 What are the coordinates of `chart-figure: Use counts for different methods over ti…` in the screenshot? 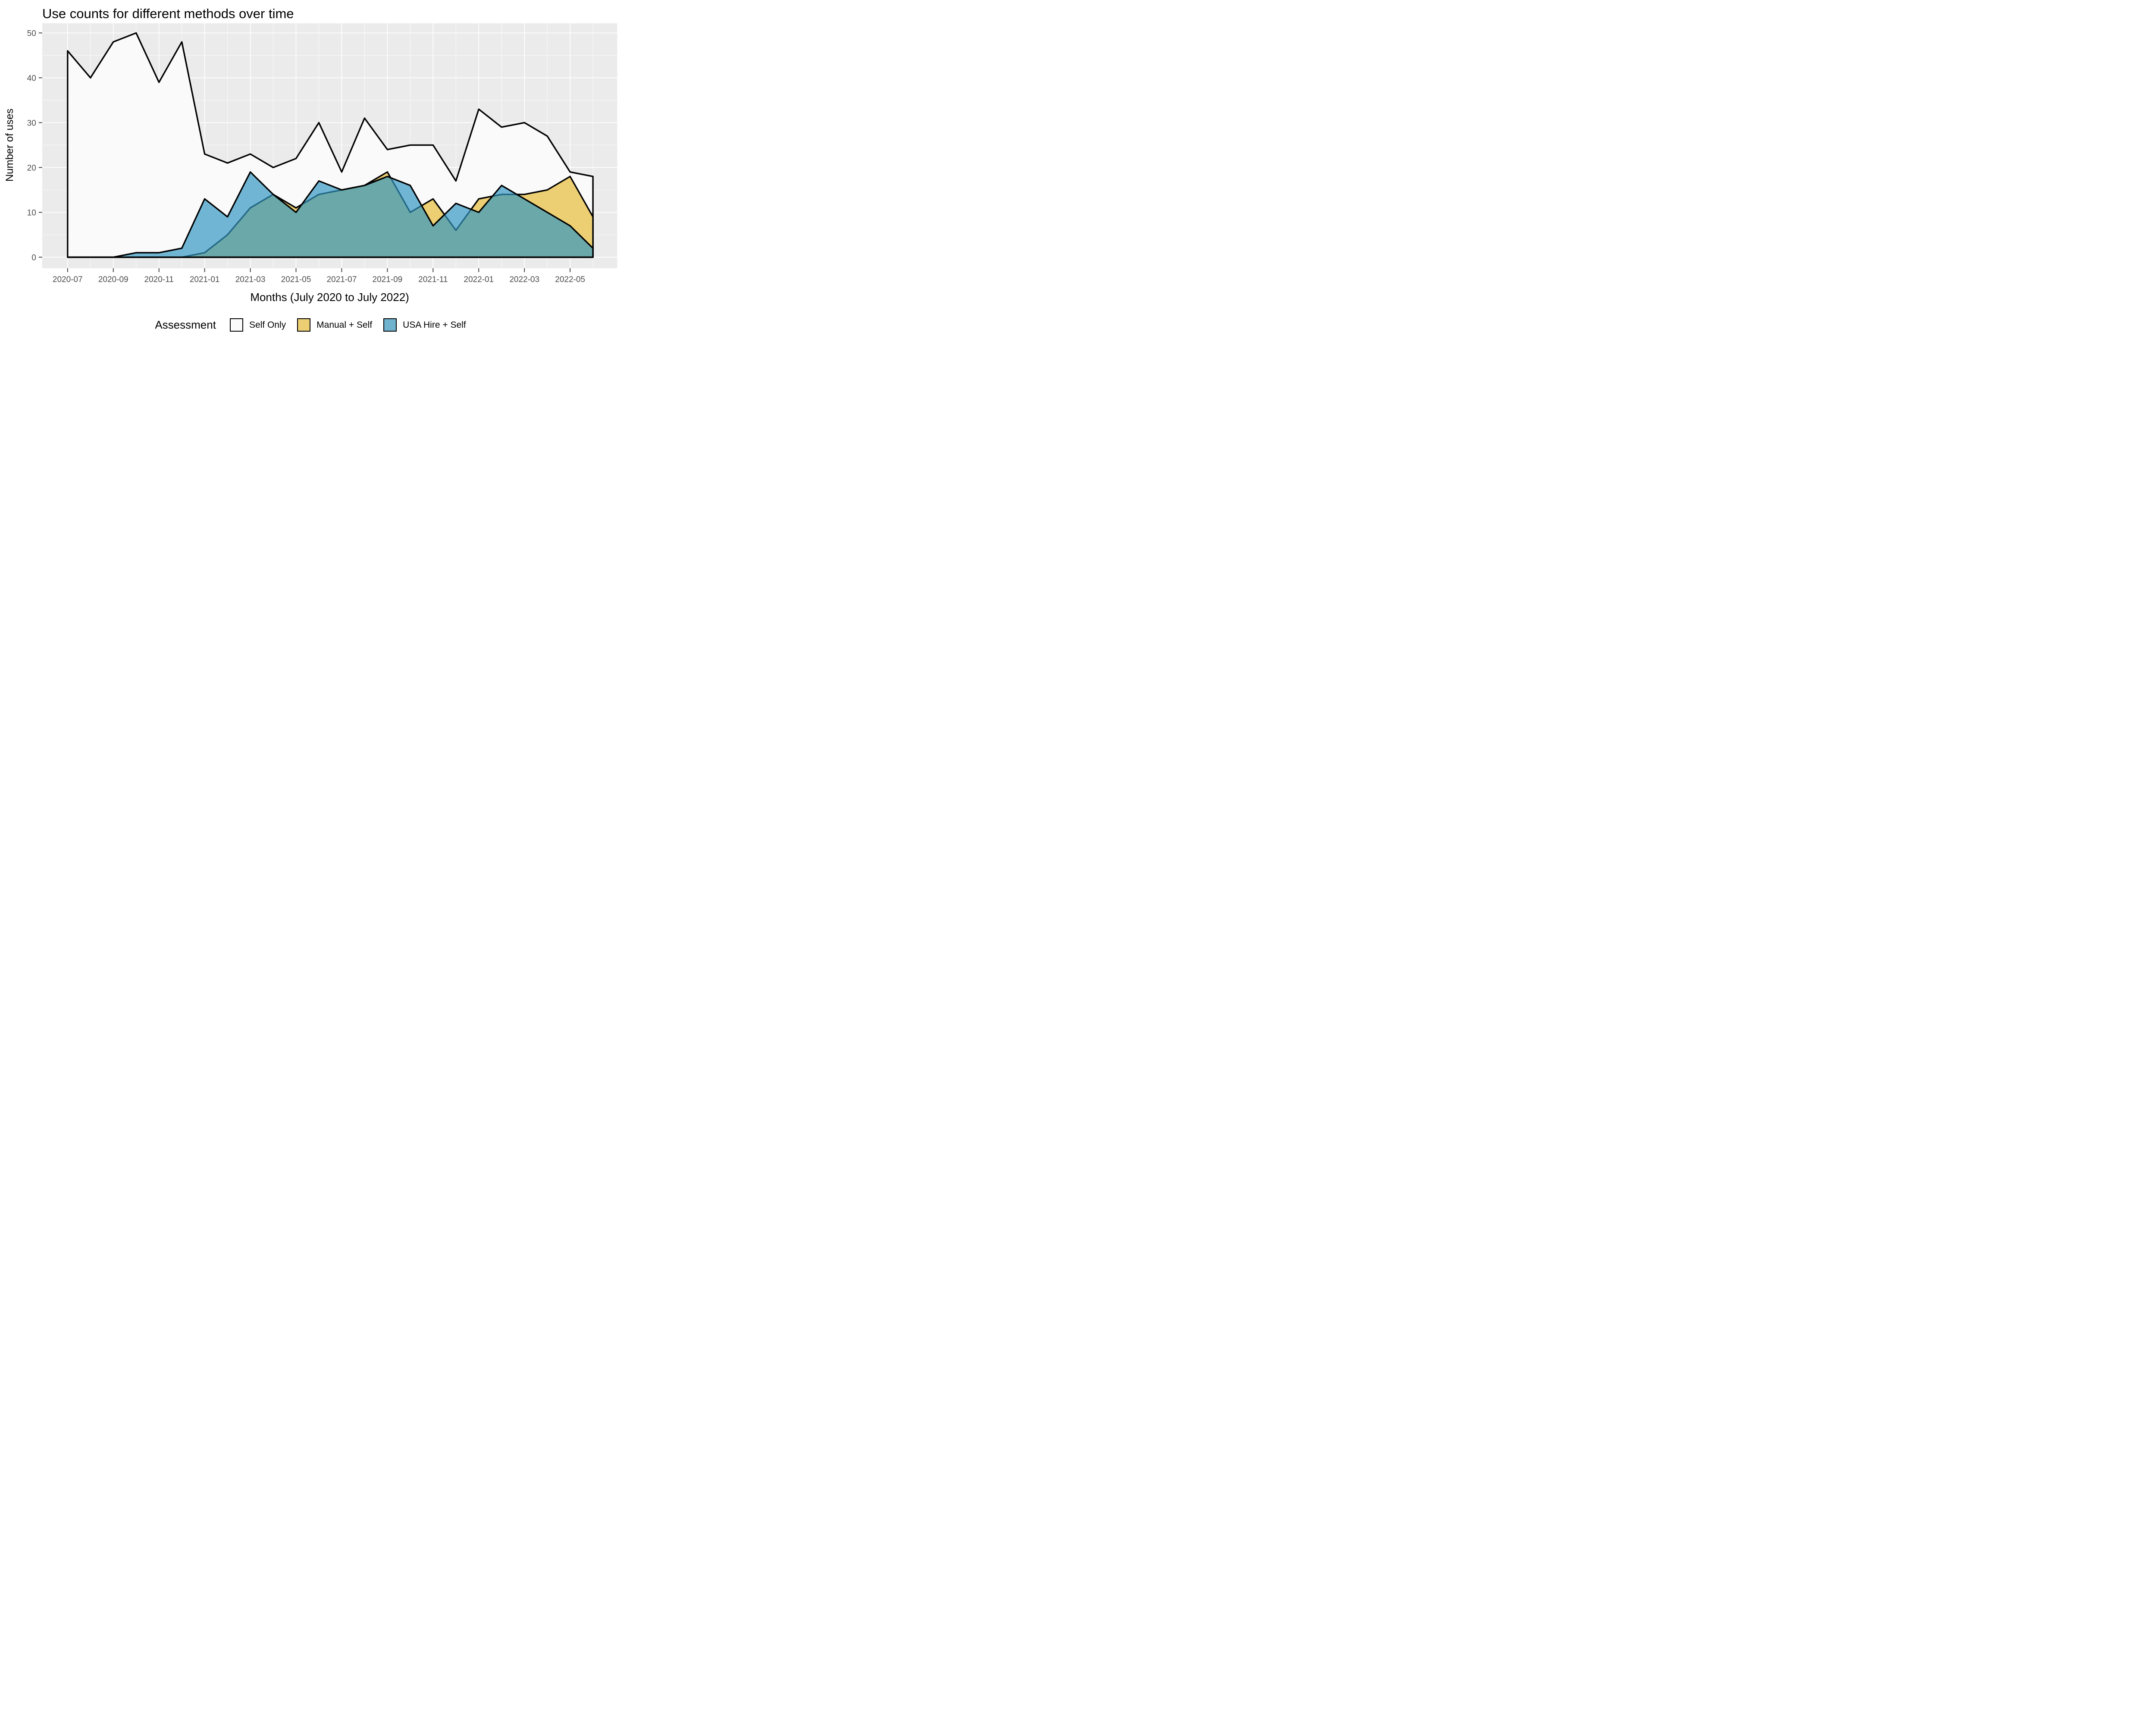 It's located at (310, 172).